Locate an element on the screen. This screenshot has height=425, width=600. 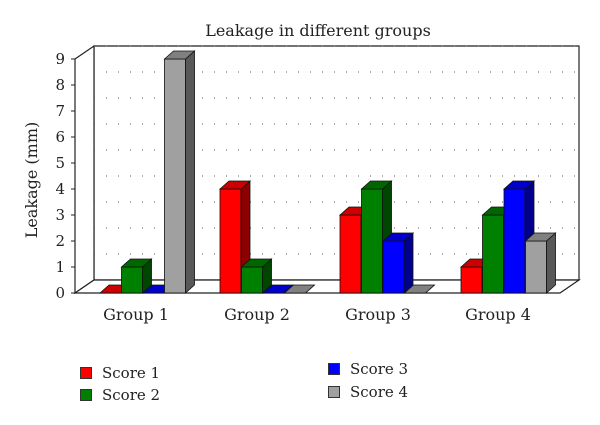
legend-label-score-4: Score 4 is located at coordinates (379, 392).